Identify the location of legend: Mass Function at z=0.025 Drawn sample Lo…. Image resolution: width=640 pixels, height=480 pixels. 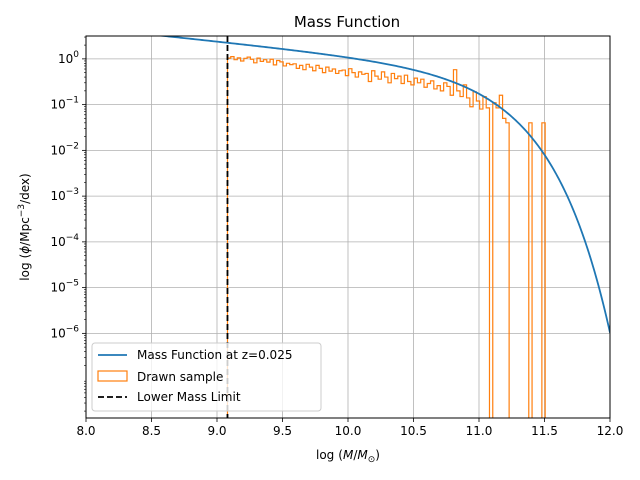
(206, 377).